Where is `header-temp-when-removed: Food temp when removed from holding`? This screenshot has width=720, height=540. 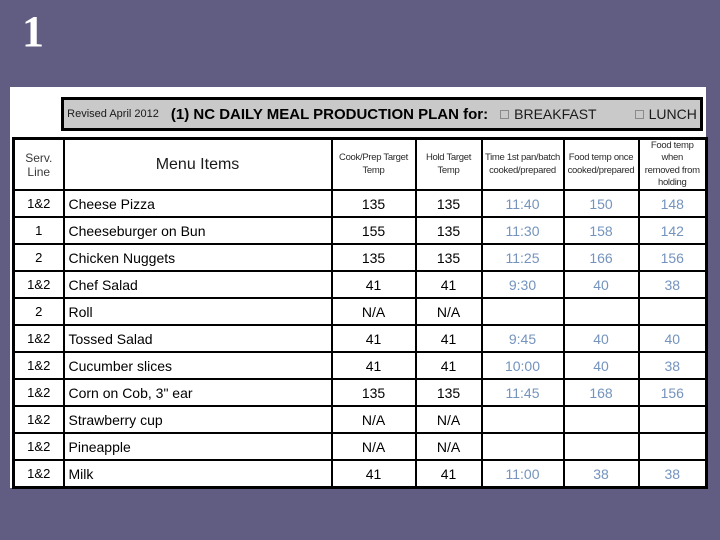
header-temp-when-removed: Food temp when removed from holding is located at coordinates (672, 164).